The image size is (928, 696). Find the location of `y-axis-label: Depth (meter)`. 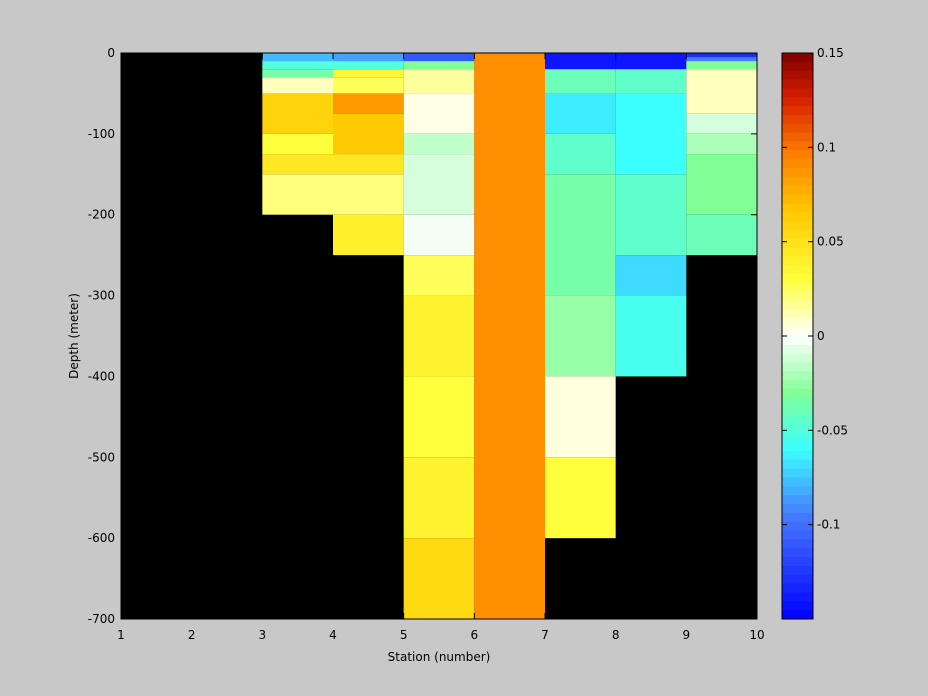

y-axis-label: Depth (meter) is located at coordinates (74, 336).